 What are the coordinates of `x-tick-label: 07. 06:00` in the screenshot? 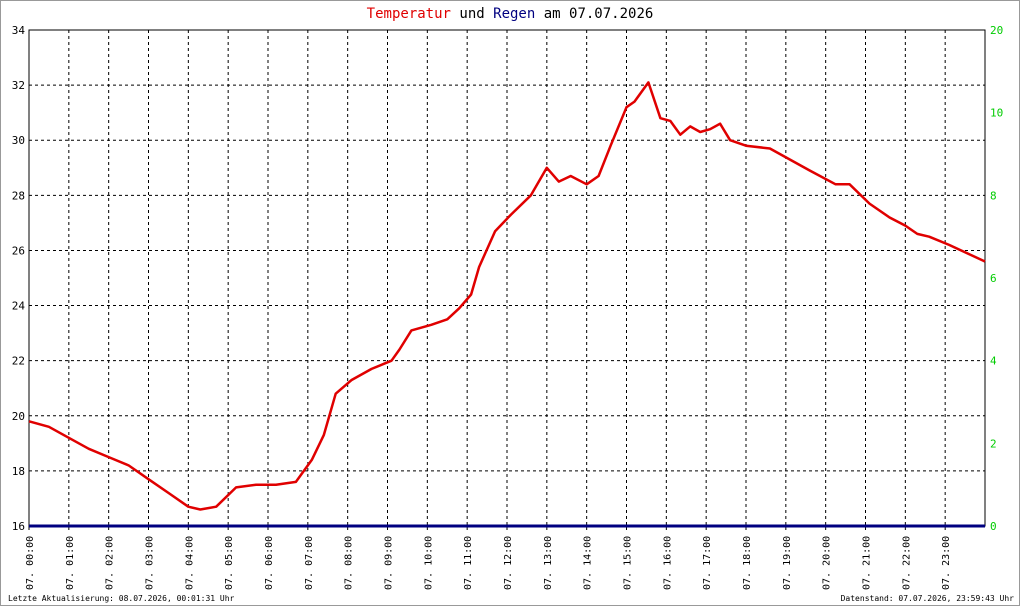 It's located at (269, 563).